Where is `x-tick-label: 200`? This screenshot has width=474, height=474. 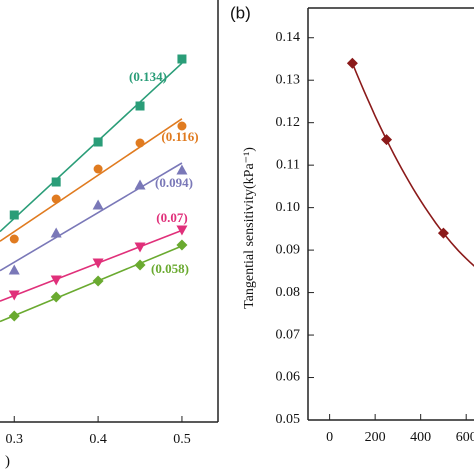 x-tick-label: 200 is located at coordinates (375, 437).